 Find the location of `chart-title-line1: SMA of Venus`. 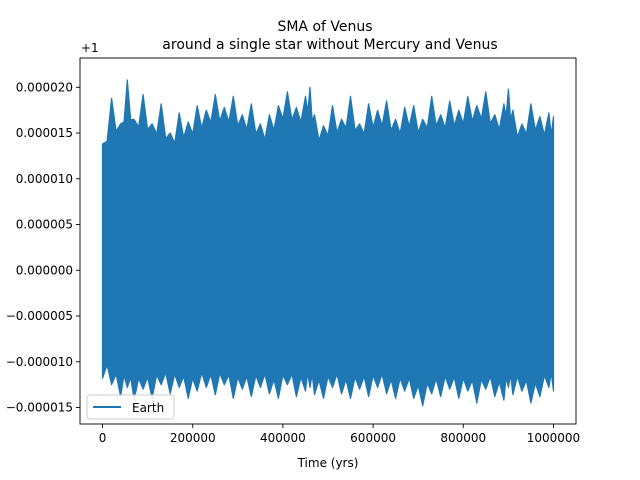

chart-title-line1: SMA of Venus is located at coordinates (324, 27).